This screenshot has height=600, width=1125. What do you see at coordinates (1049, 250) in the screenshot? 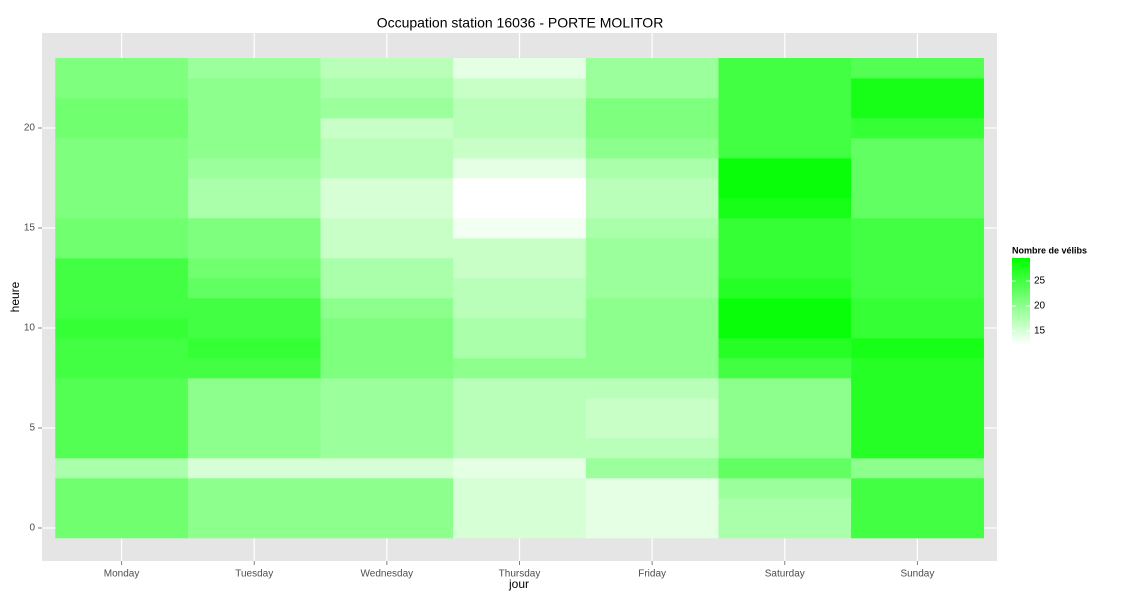
I see `legend-title: Nombre de vélibs` at bounding box center [1049, 250].